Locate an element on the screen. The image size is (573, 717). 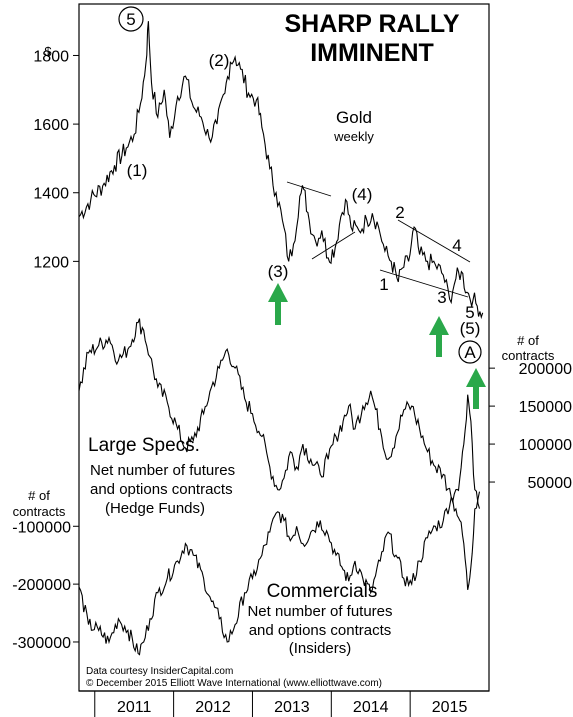
wave-5-paren-label: (5) is located at coordinates (470, 328).